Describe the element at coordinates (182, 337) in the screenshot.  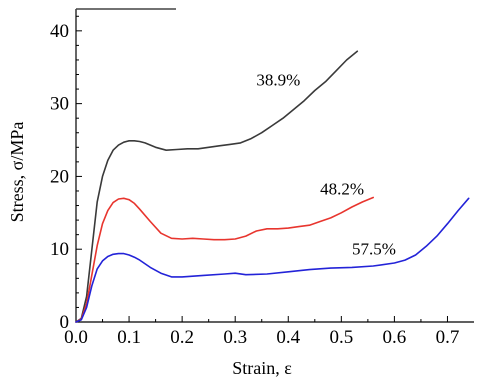
I see `x-tick-label: 0.2` at that location.